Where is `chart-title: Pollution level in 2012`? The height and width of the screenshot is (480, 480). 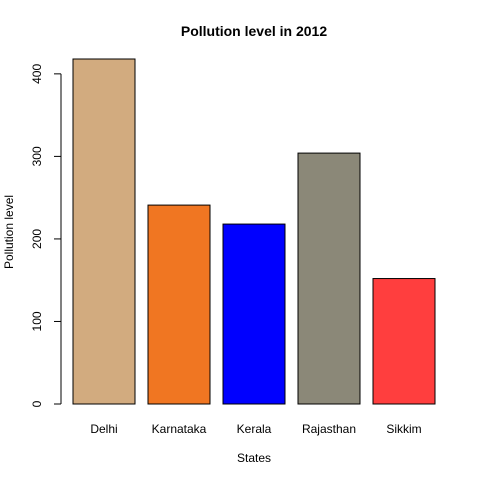
chart-title: Pollution level in 2012 is located at coordinates (254, 31).